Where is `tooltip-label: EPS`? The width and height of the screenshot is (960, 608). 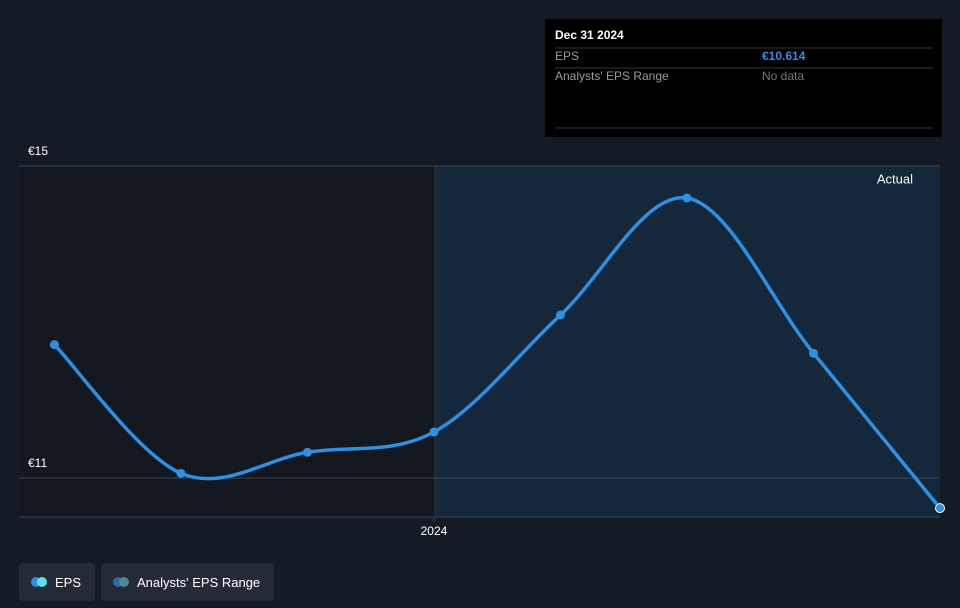 tooltip-label: EPS is located at coordinates (567, 56).